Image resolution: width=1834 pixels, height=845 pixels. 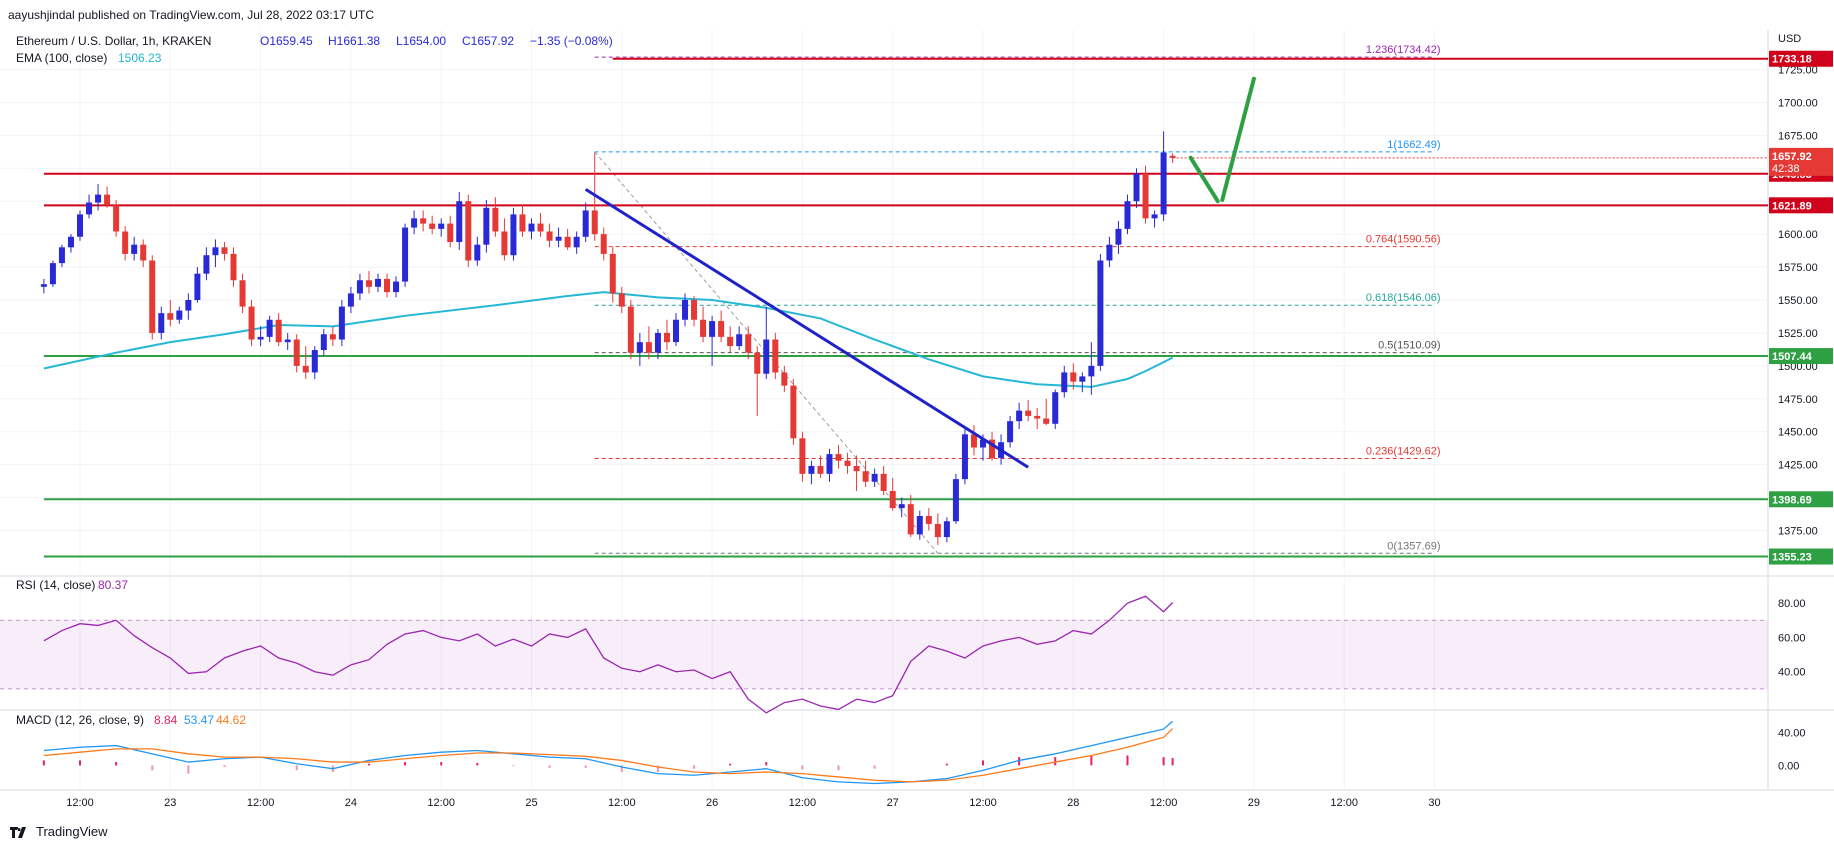 I want to click on rsi-pane, so click(x=884, y=654).